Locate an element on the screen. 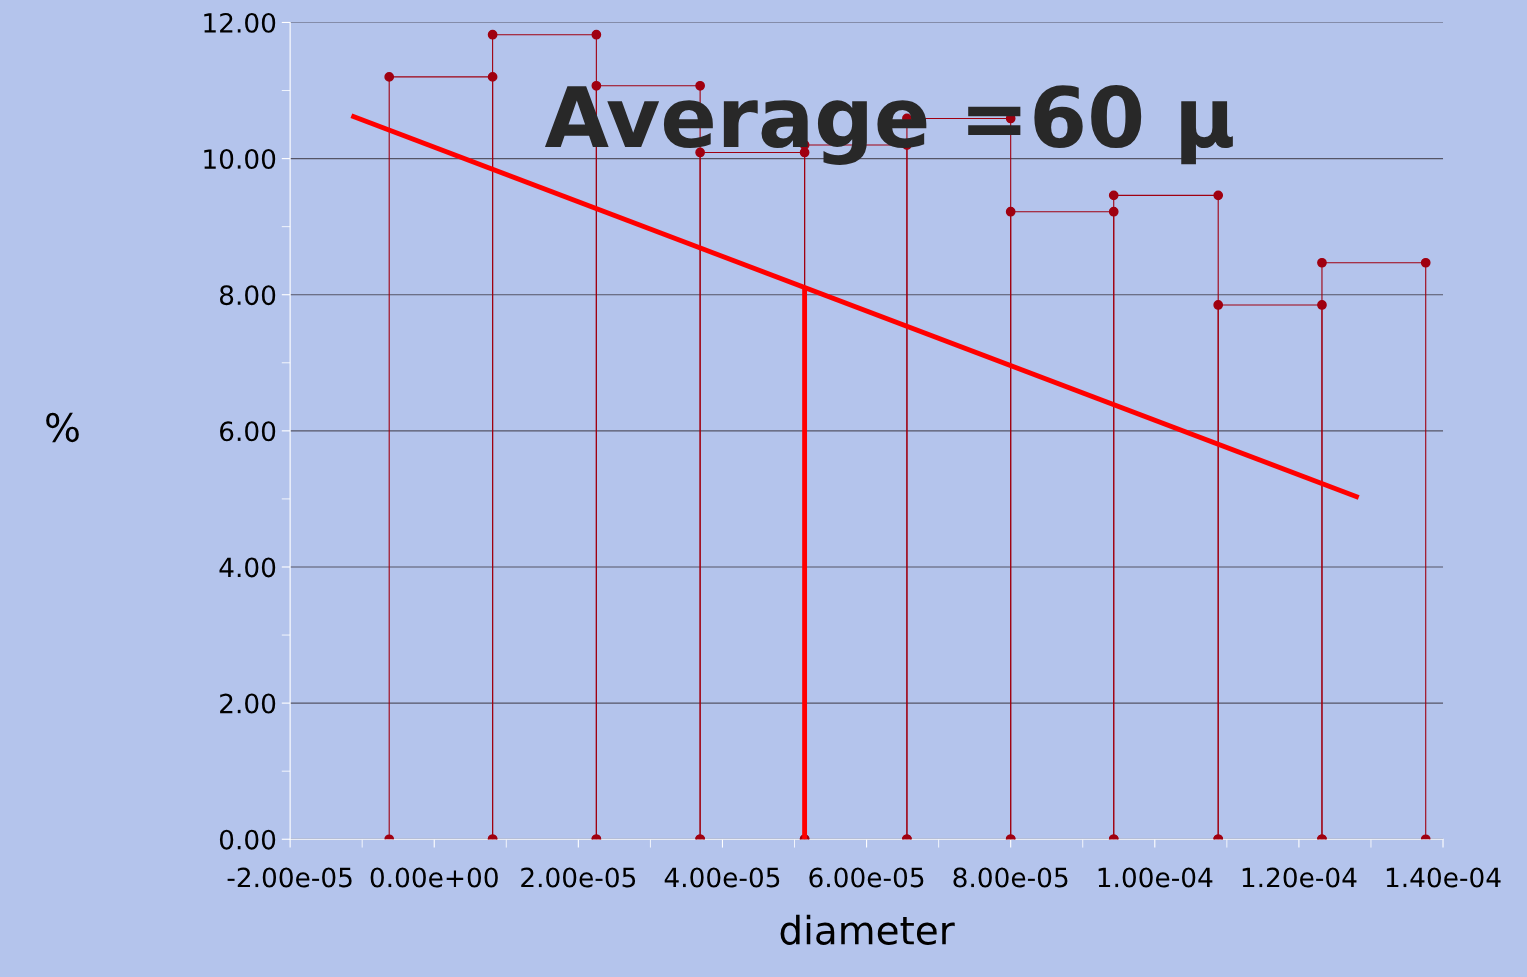 The width and height of the screenshot is (1527, 977). y-tick-label: 8.00 is located at coordinates (247, 295).